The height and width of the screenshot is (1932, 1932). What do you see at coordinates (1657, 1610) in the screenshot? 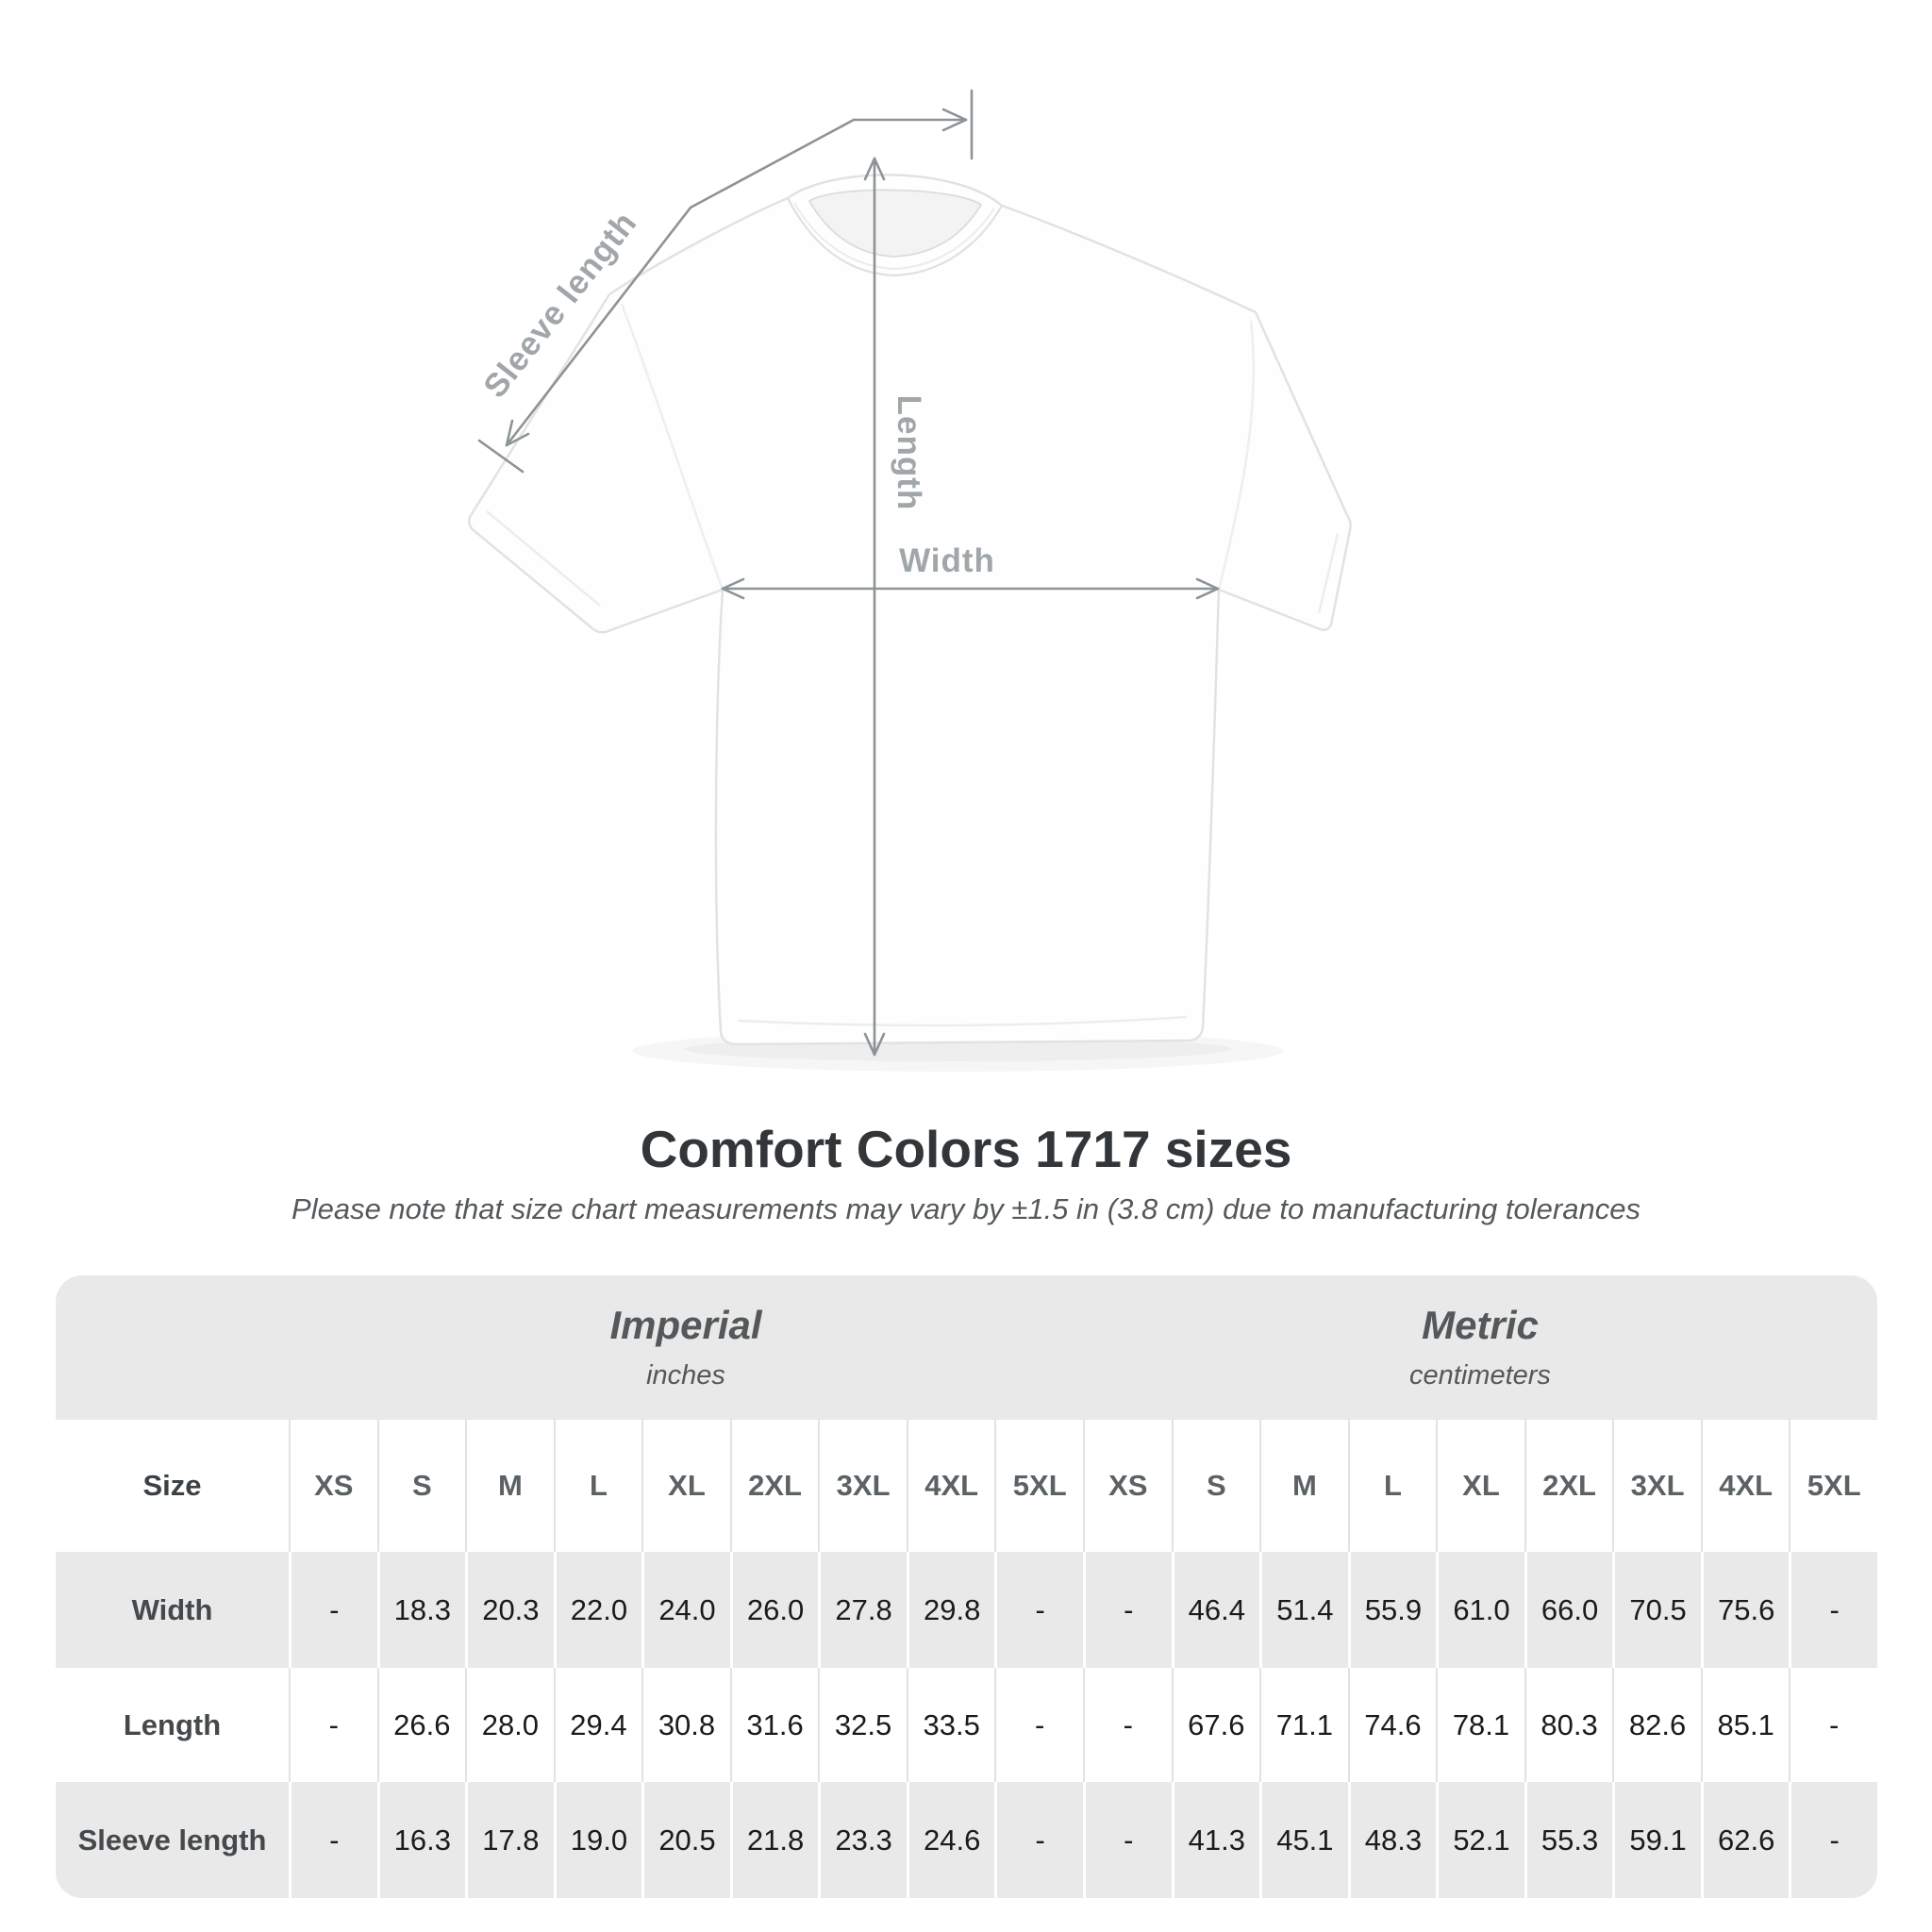
I see `table-cell: 70.5` at bounding box center [1657, 1610].